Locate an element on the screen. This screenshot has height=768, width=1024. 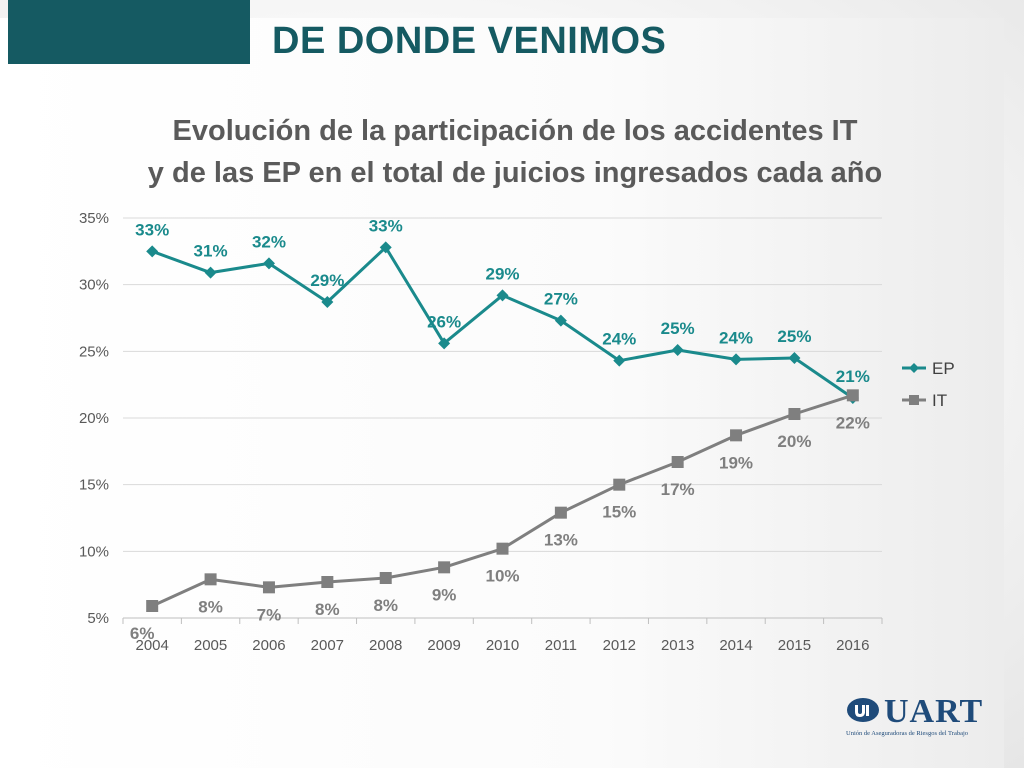
legend-marker-ep is located at coordinates (914, 368).